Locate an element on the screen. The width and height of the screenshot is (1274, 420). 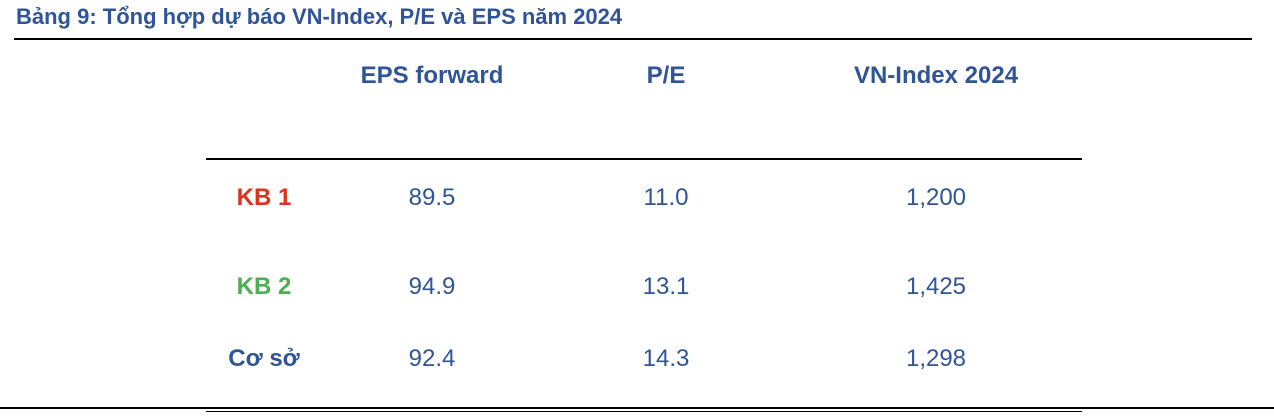
header-eps-forward: EPS forward is located at coordinates (432, 75).